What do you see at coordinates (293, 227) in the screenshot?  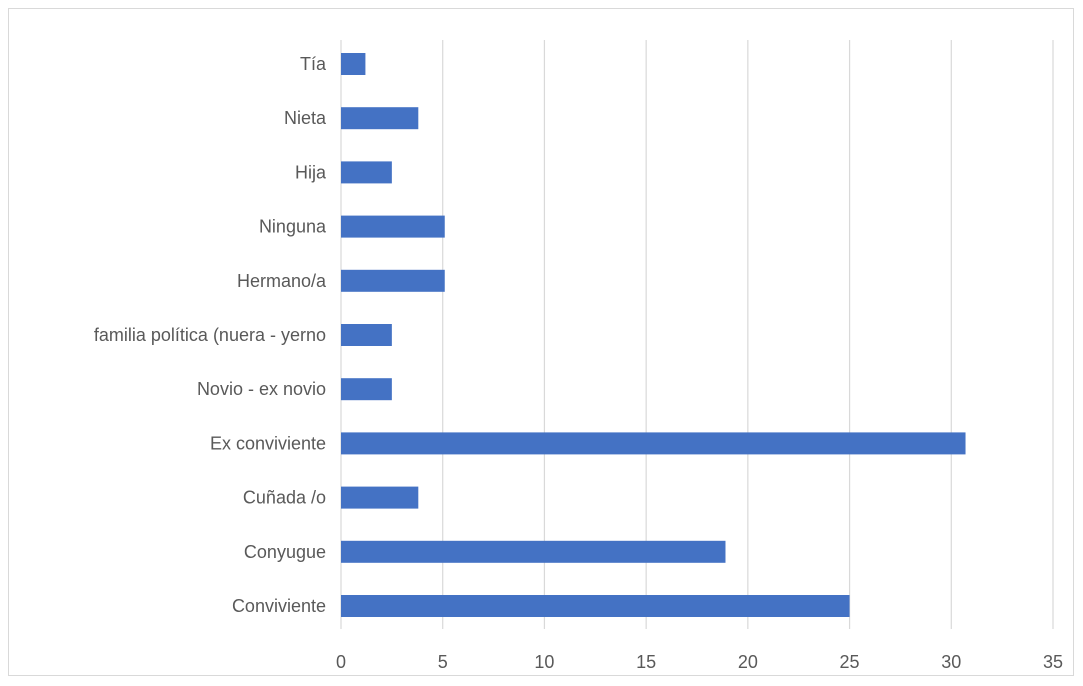 I see `category-label: Ninguna` at bounding box center [293, 227].